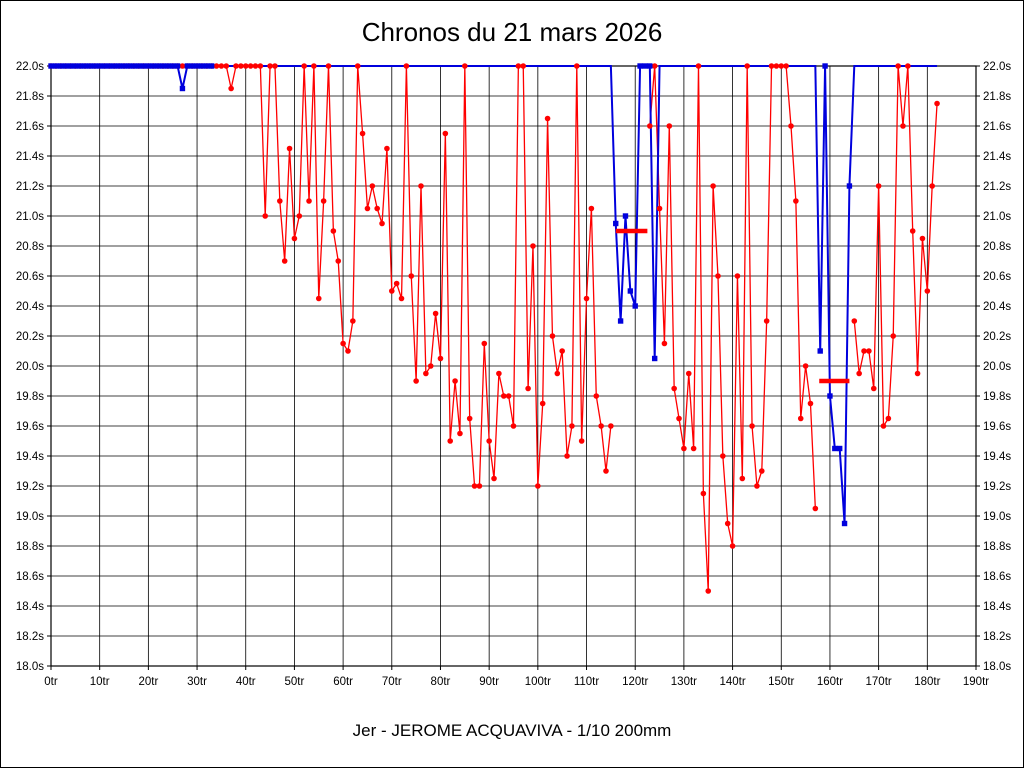 The image size is (1024, 768). What do you see at coordinates (30, 637) in the screenshot?
I see `y-tick-label-left: 18.2s` at bounding box center [30, 637].